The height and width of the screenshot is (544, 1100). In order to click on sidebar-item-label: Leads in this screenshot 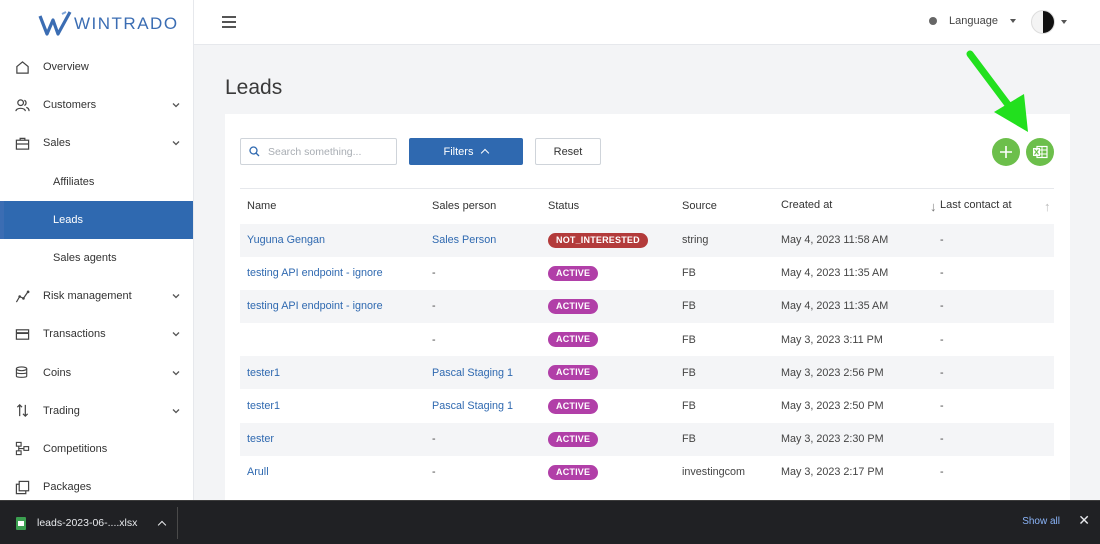, I will do `click(68, 219)`.